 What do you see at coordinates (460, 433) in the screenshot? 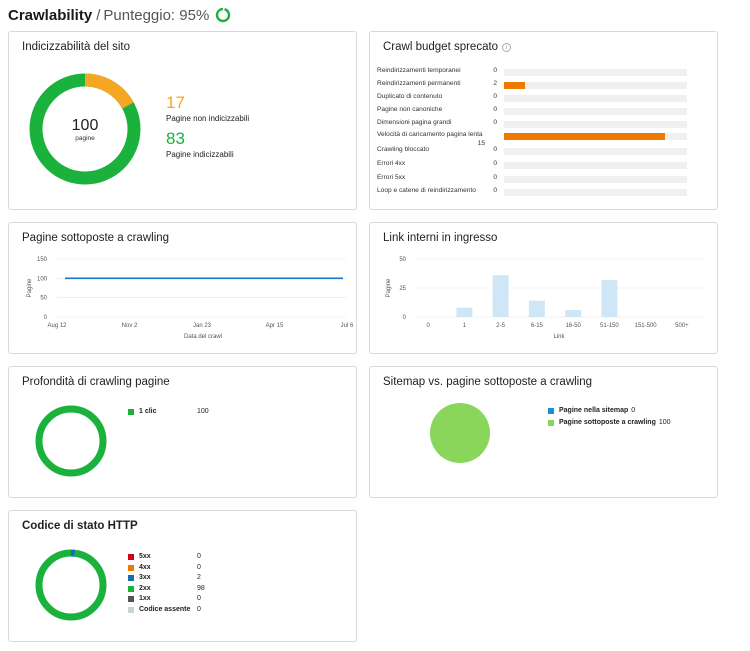
I see `sitemap-pie` at bounding box center [460, 433].